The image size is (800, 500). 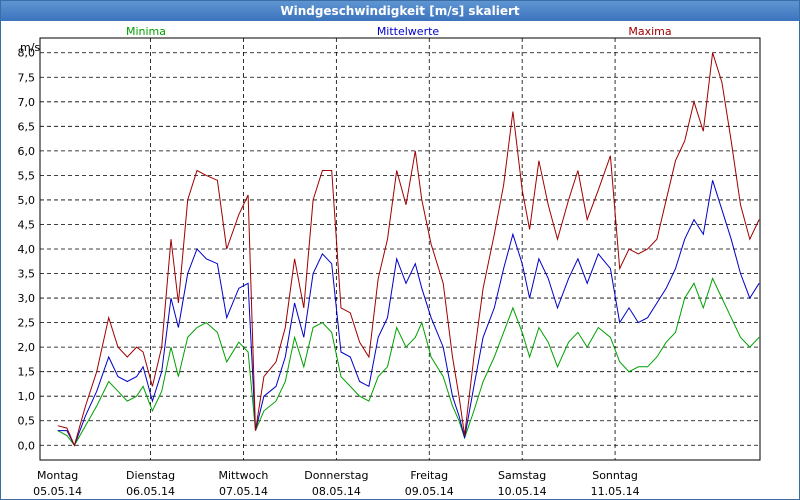 I want to click on y-tick-label: 6,0, so click(x=27, y=151).